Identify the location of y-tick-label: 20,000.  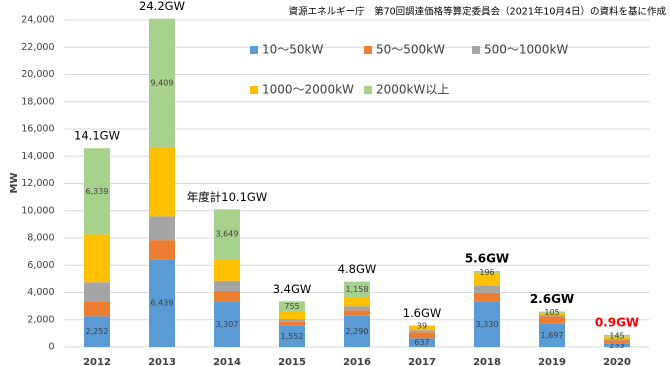
(37, 74).